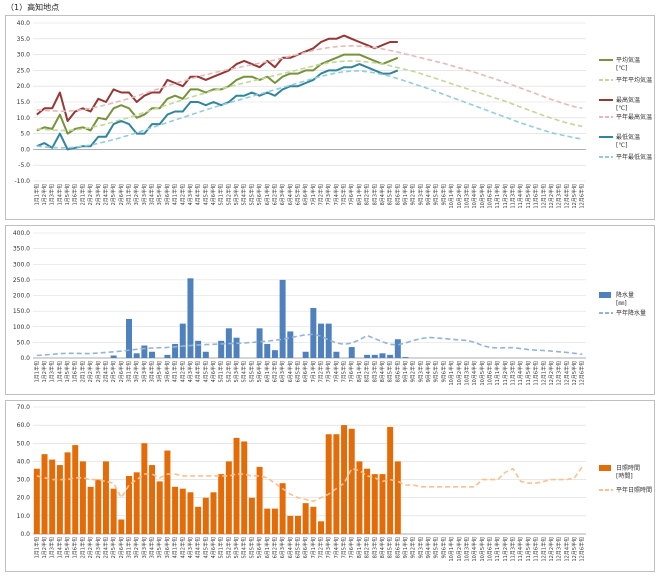 This screenshot has width=660, height=578. Describe the element at coordinates (520, 549) in the screenshot. I see `x-tick-label: 11月4半旬` at that location.